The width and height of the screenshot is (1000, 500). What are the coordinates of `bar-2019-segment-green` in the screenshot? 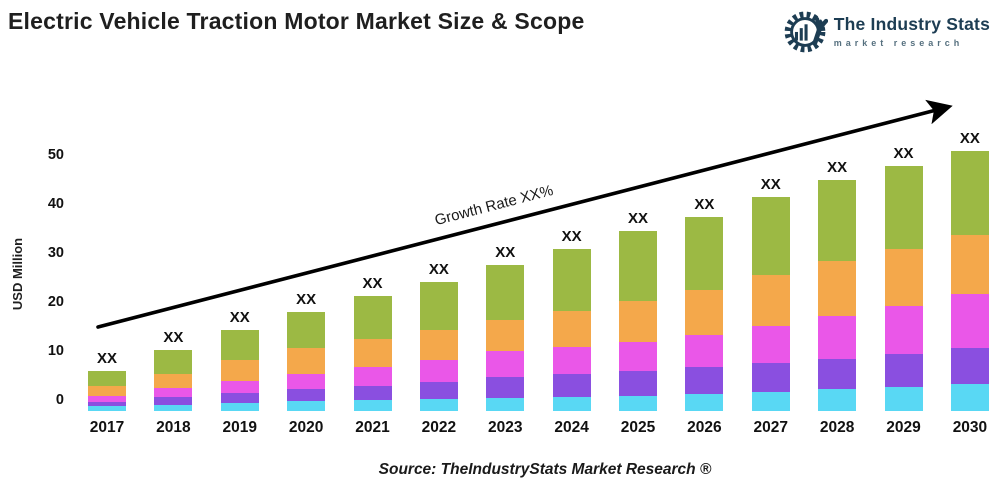 It's located at (239, 344).